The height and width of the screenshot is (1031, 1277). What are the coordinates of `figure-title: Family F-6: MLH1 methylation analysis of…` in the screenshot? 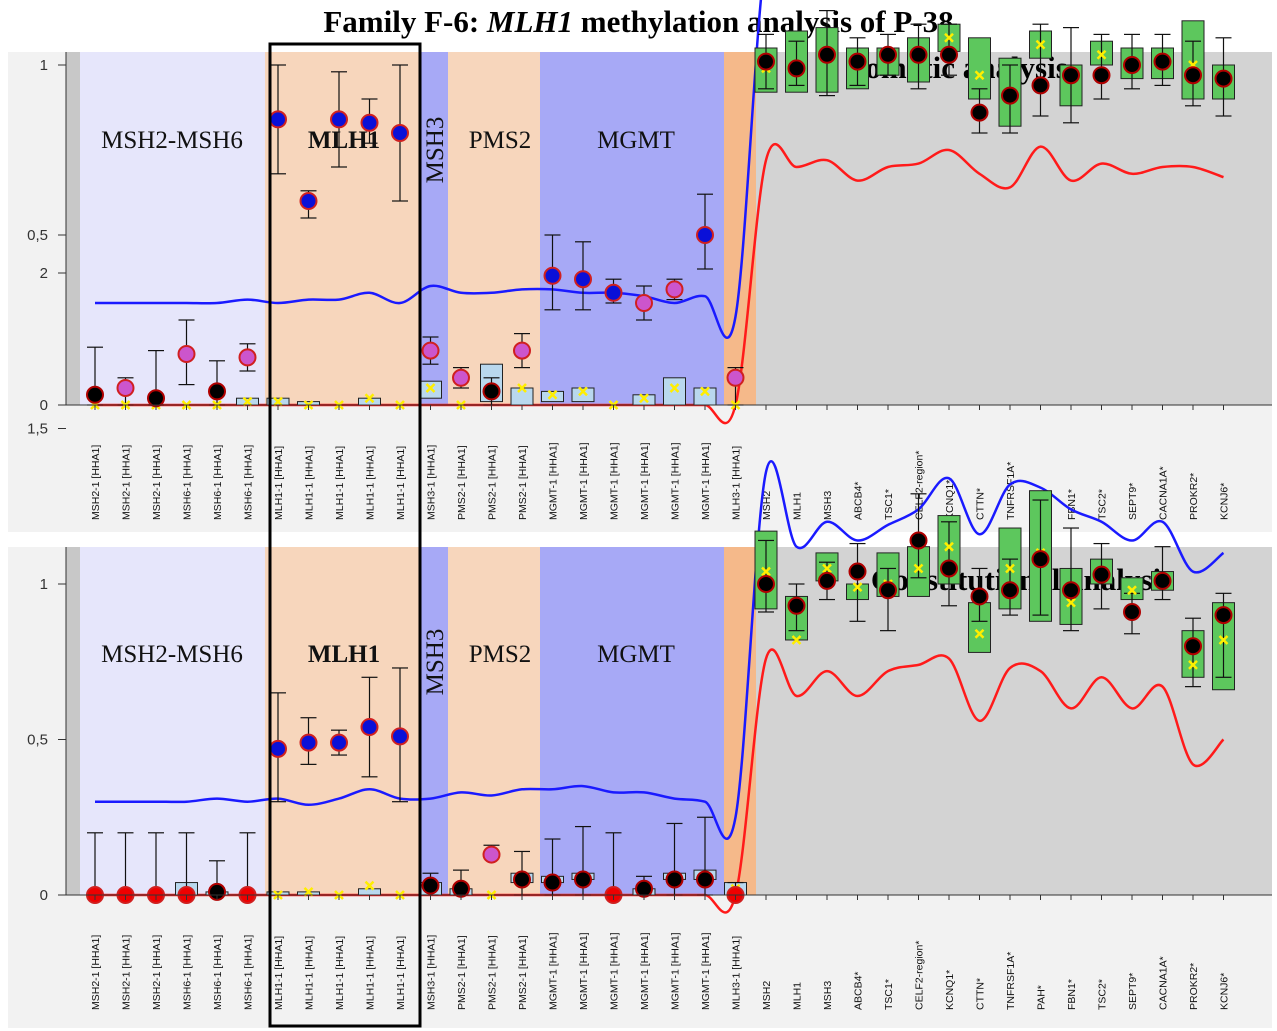 It's located at (638, 22).